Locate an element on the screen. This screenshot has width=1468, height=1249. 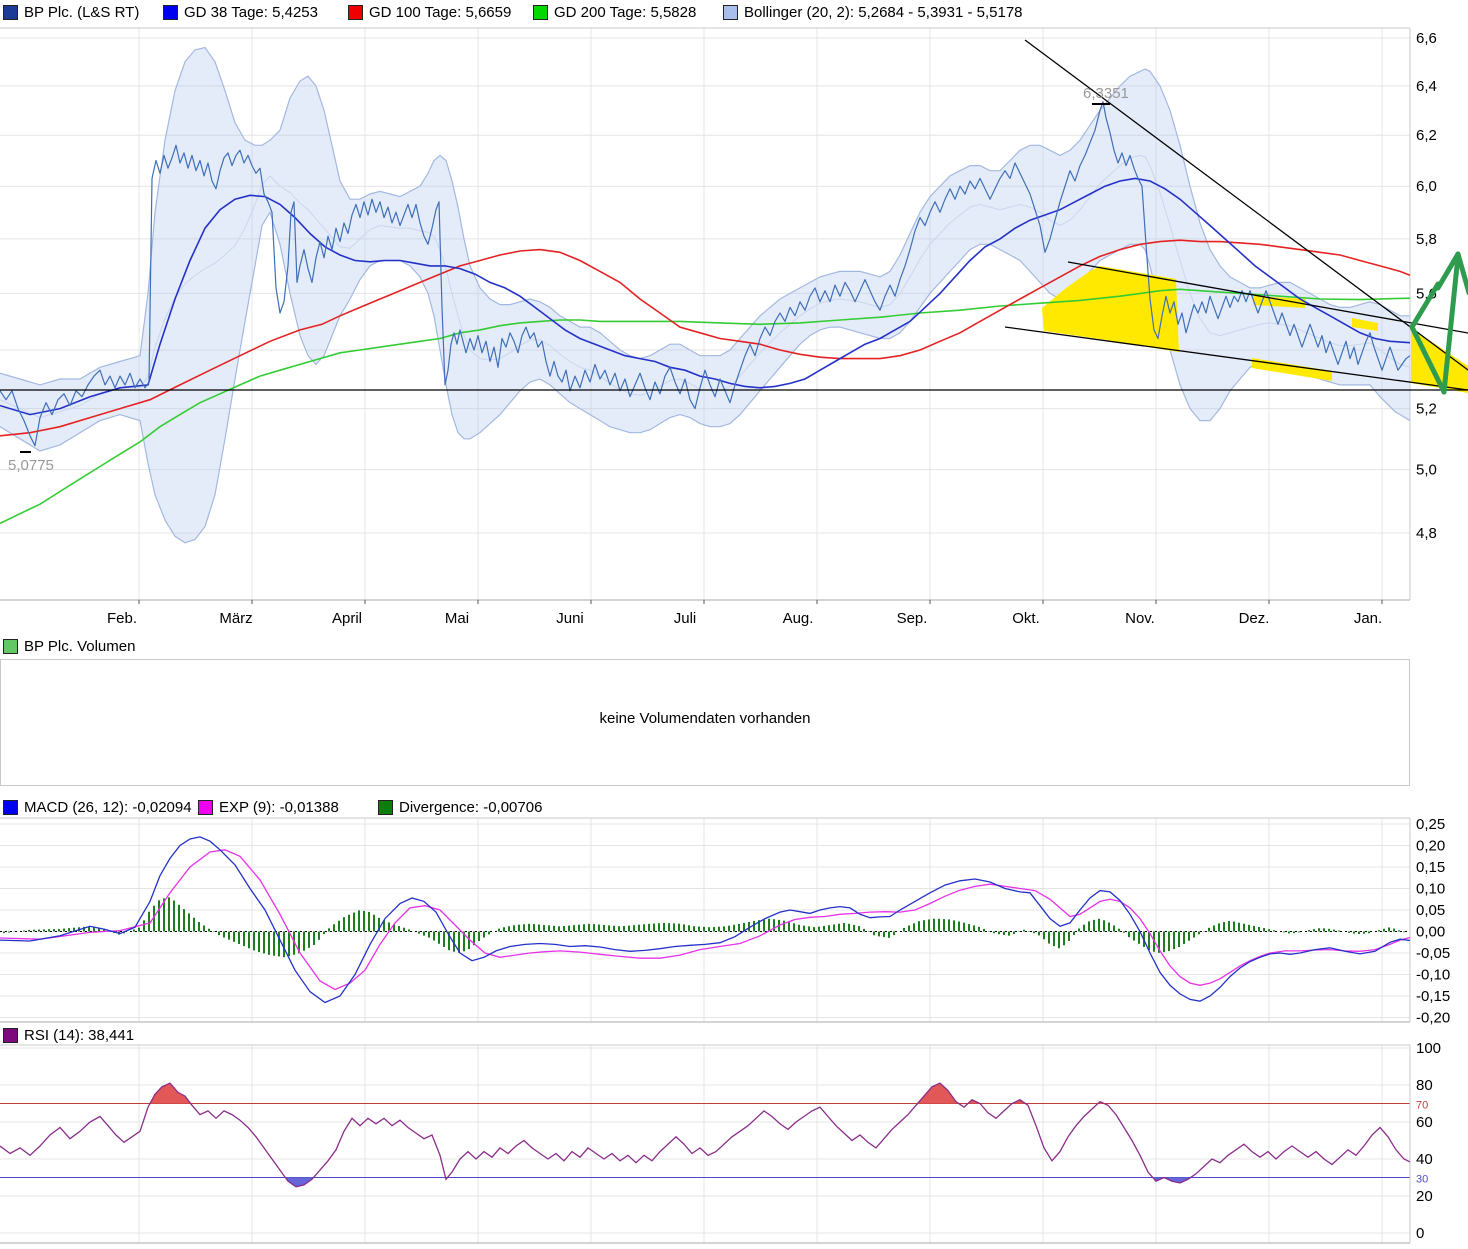
exp-line is located at coordinates (705, 920).